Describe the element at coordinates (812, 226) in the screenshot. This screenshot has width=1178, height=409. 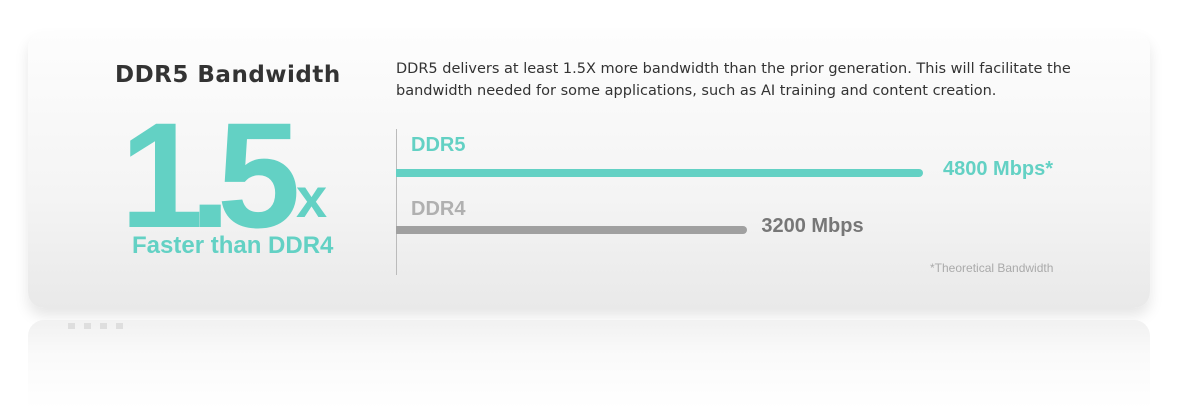
I see `value-label-ddr4: 3200 Mbps` at that location.